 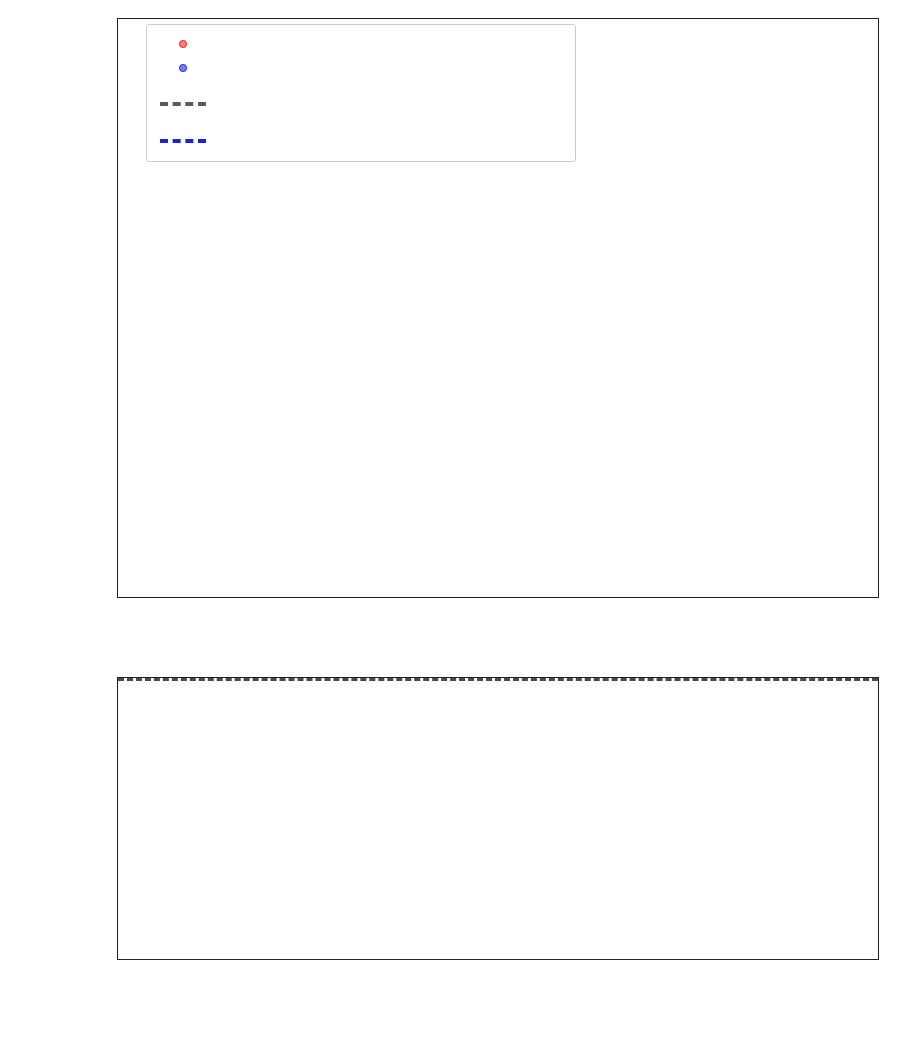 I want to click on legend-marker-fit, so click(x=183, y=140).